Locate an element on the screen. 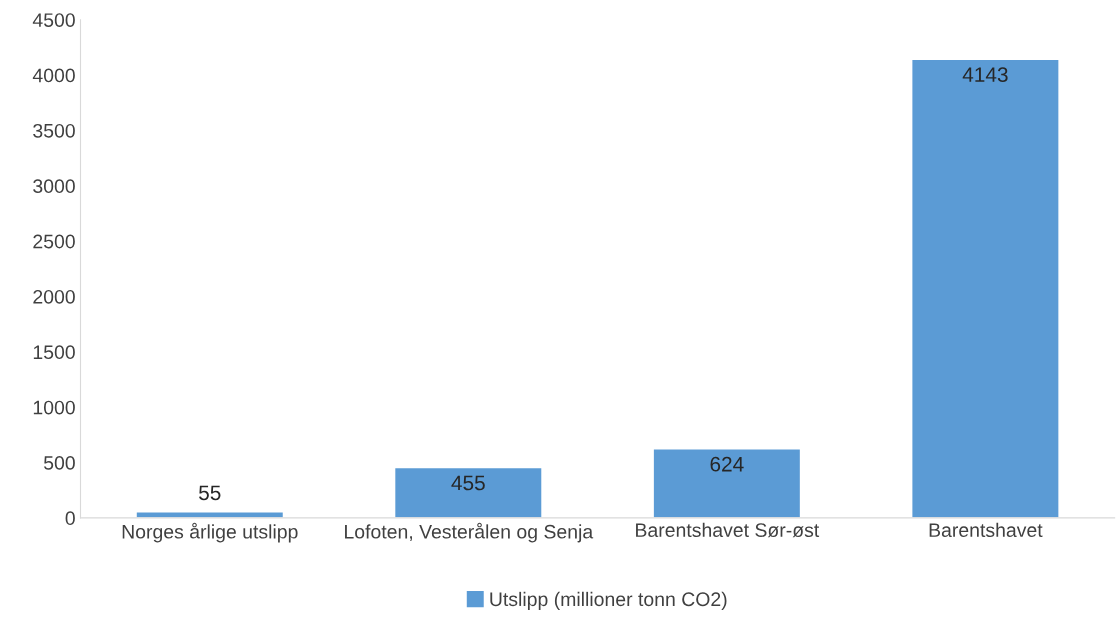 Image resolution: width=1118 pixels, height=637 pixels. y-tick-label: 4500 is located at coordinates (53, 20).